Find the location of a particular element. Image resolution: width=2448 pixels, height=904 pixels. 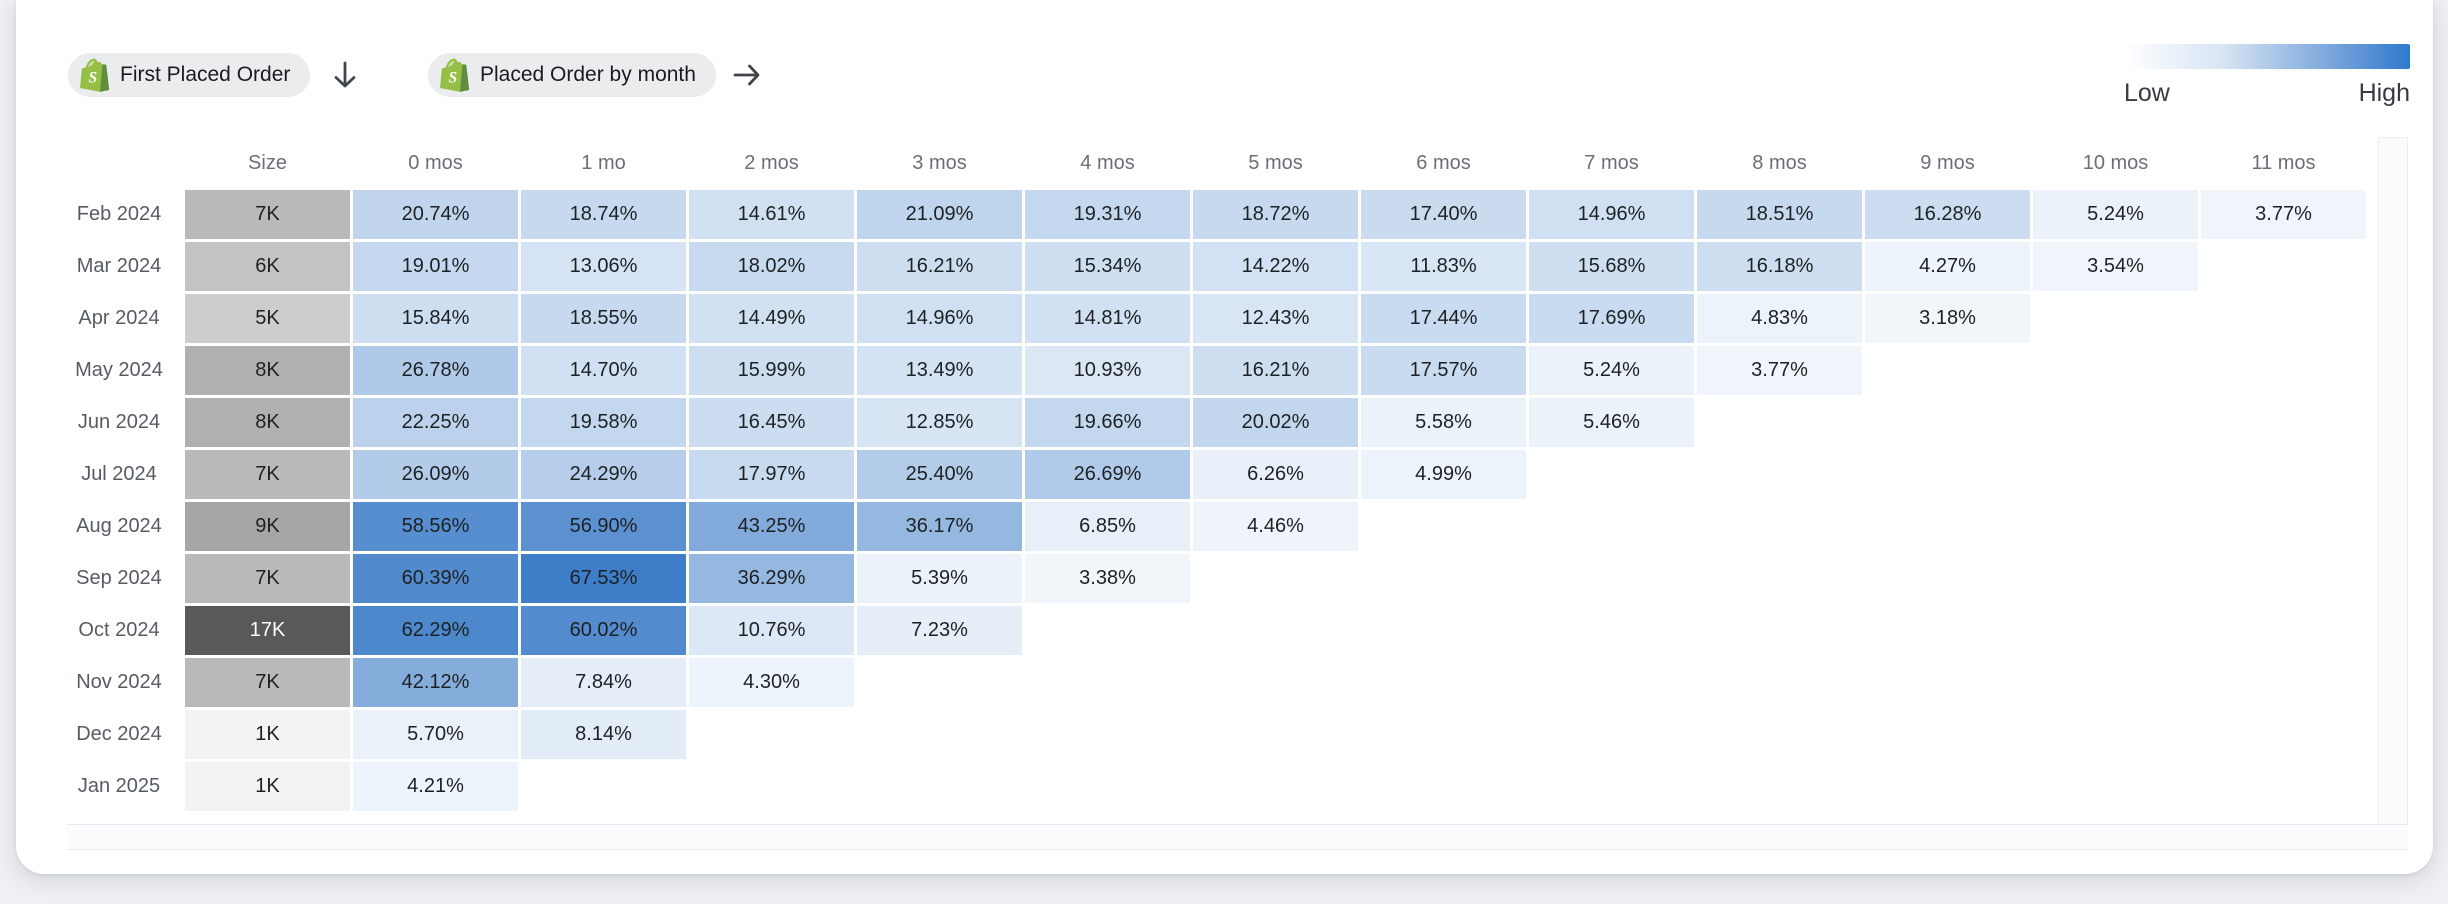

heat-cell: 4.21% is located at coordinates (435, 786).